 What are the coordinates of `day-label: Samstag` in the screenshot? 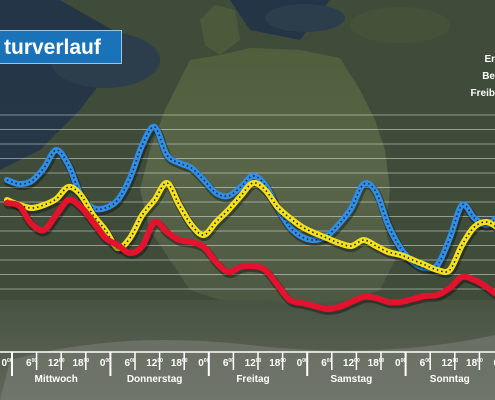 It's located at (352, 379).